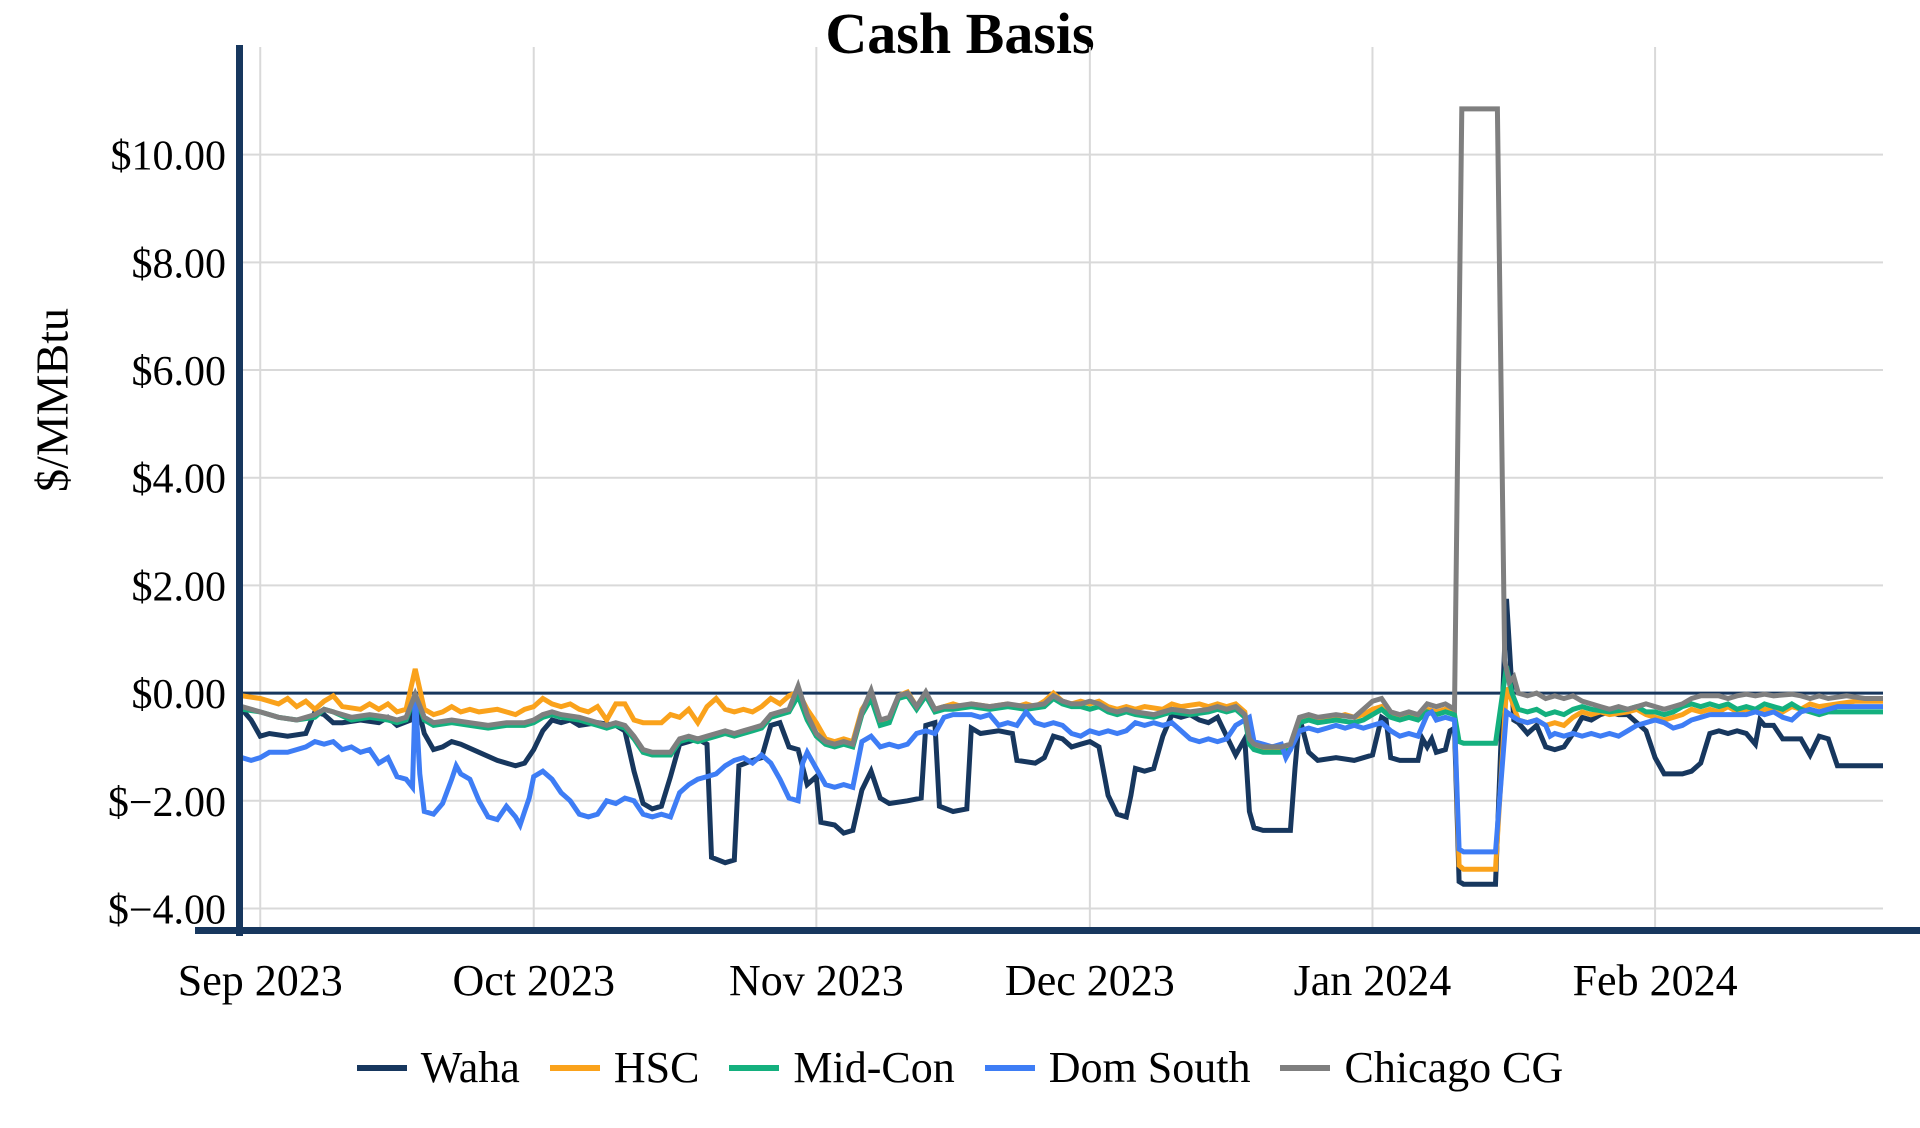  I want to click on y-tick-label--4: $−4.00, so click(167, 910).